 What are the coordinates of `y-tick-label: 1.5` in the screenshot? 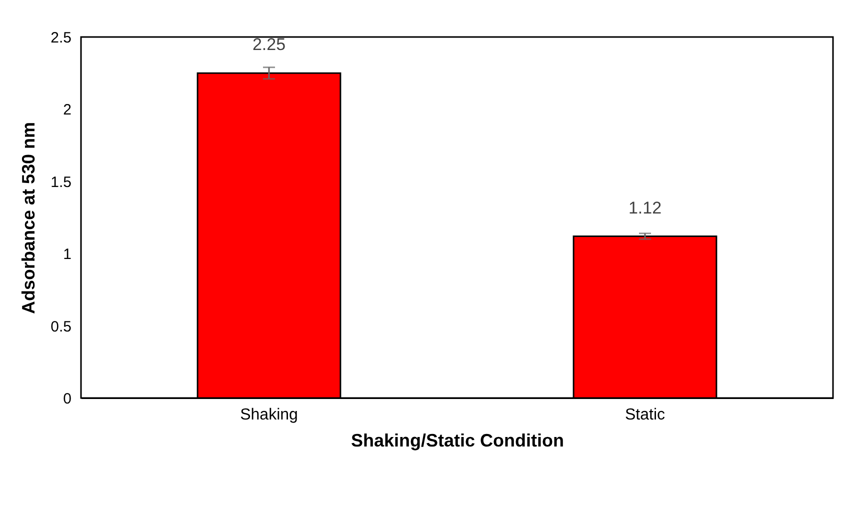 It's located at (61, 182).